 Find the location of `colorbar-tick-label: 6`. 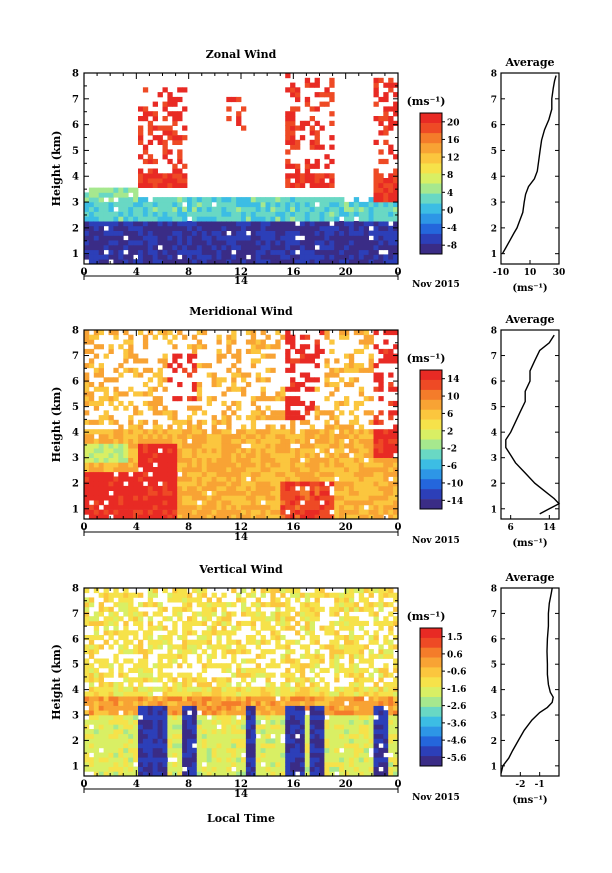

colorbar-tick-label: 6 is located at coordinates (450, 415).